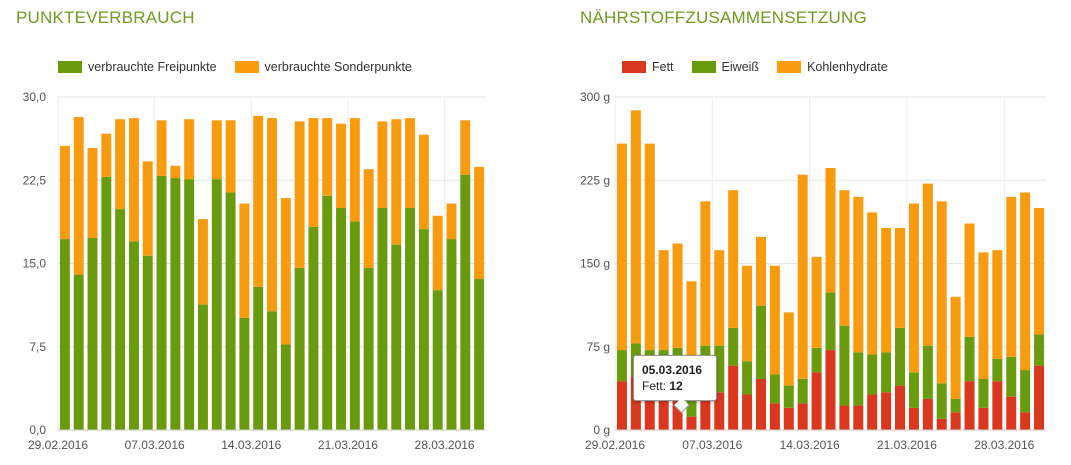 The height and width of the screenshot is (465, 1071). I want to click on x-tick-label: 28.03.2016, so click(445, 445).